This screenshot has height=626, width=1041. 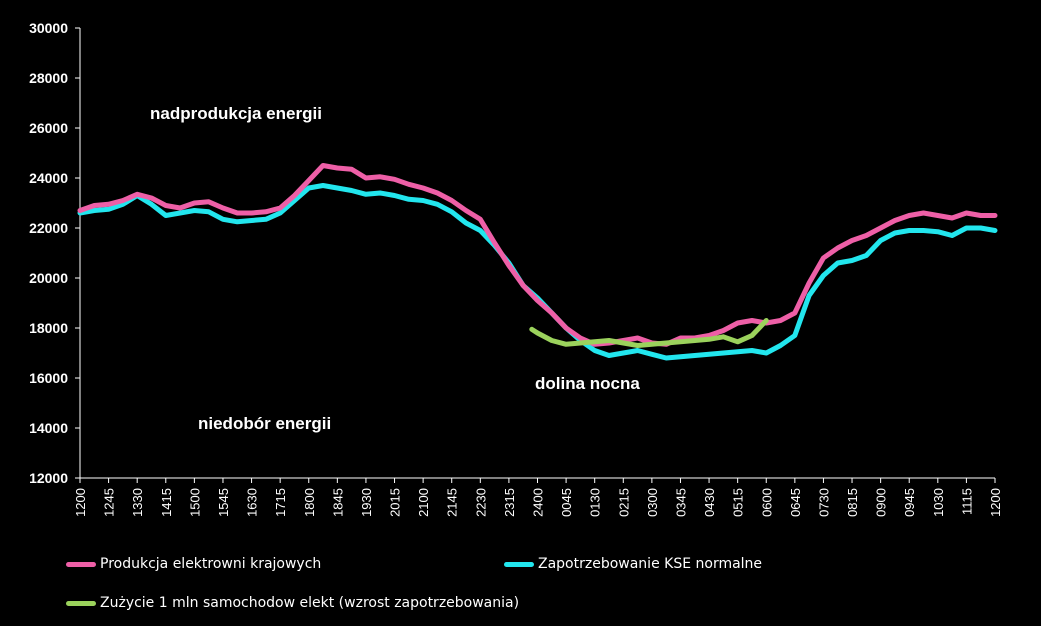 What do you see at coordinates (566, 502) in the screenshot?
I see `x-tick-label: 0045` at bounding box center [566, 502].